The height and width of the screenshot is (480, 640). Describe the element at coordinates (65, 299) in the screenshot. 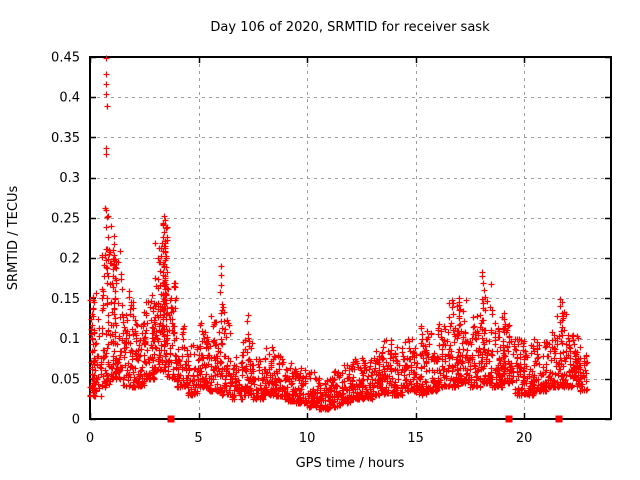

I see `svg-text: 0.15` at that location.